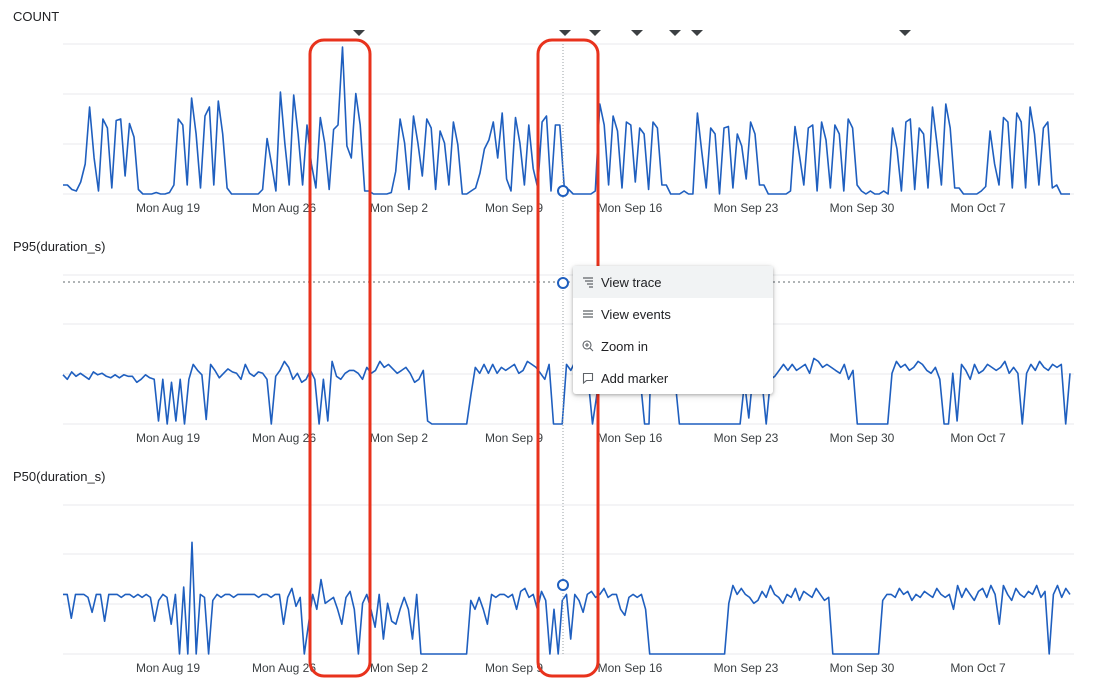  What do you see at coordinates (168, 668) in the screenshot?
I see `p50-x-tick-label: Mon Aug 19` at bounding box center [168, 668].